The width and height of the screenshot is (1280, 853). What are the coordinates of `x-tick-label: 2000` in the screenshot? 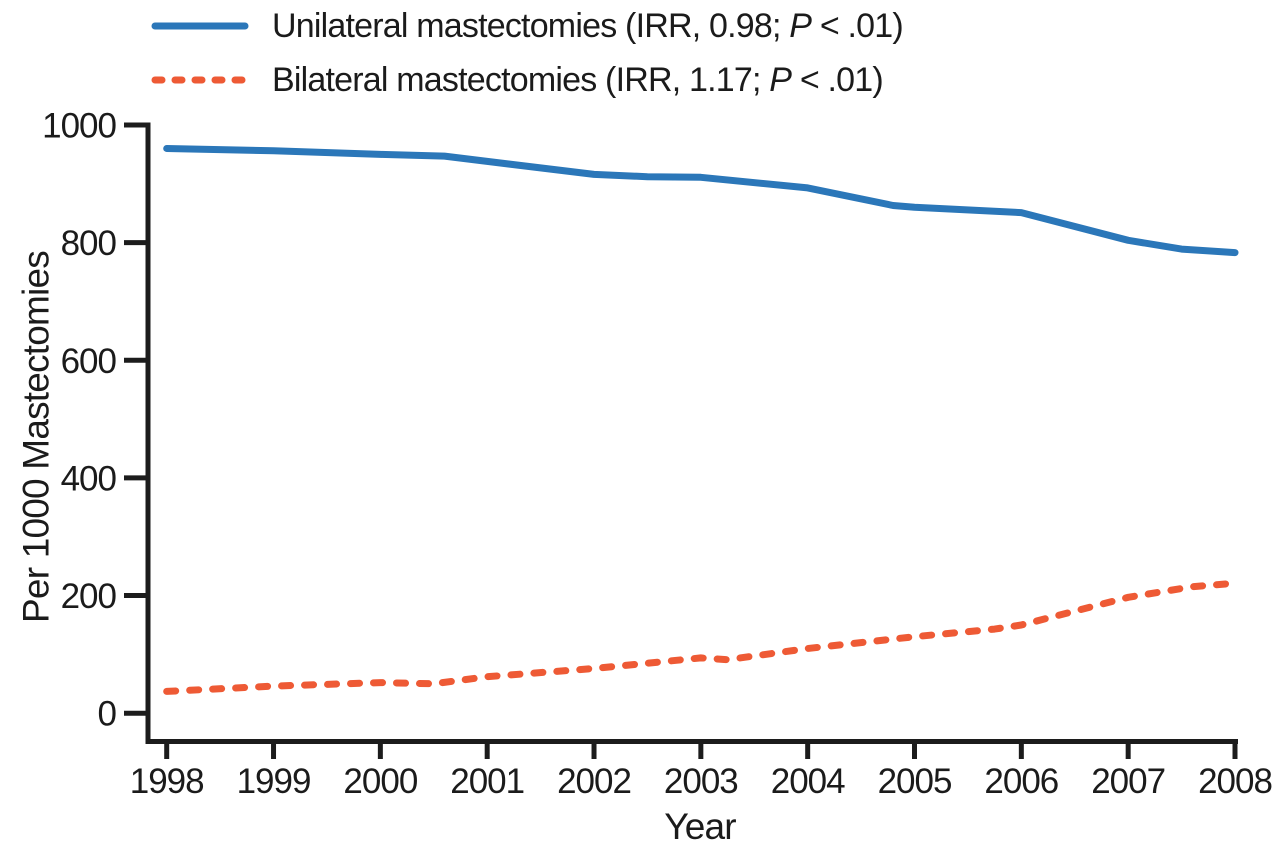 It's located at (380, 781).